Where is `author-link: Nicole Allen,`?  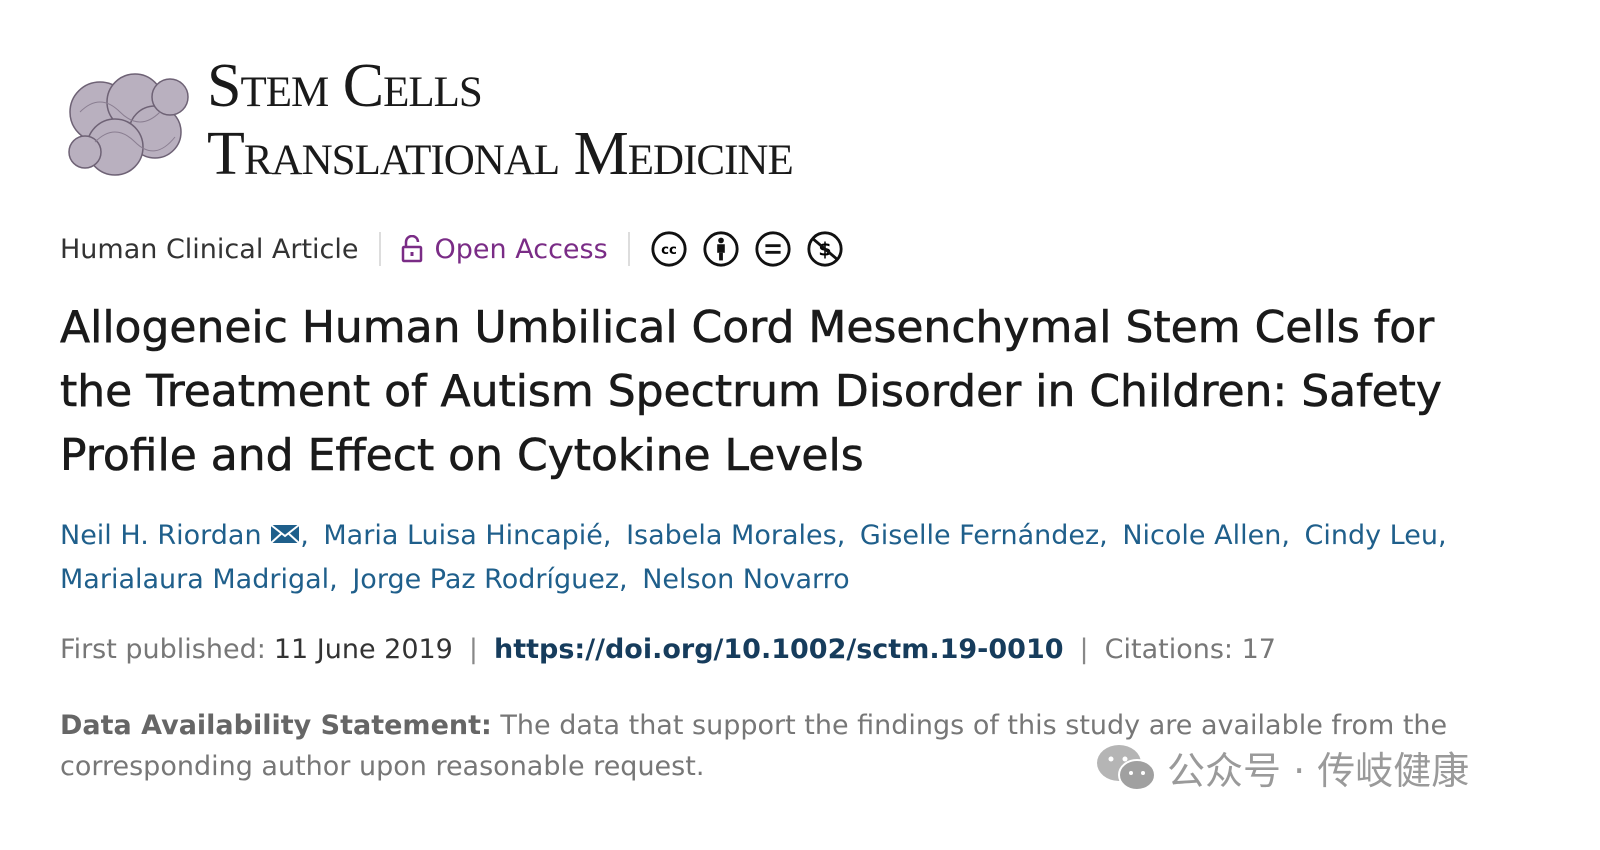
author-link: Nicole Allen, is located at coordinates (1206, 535).